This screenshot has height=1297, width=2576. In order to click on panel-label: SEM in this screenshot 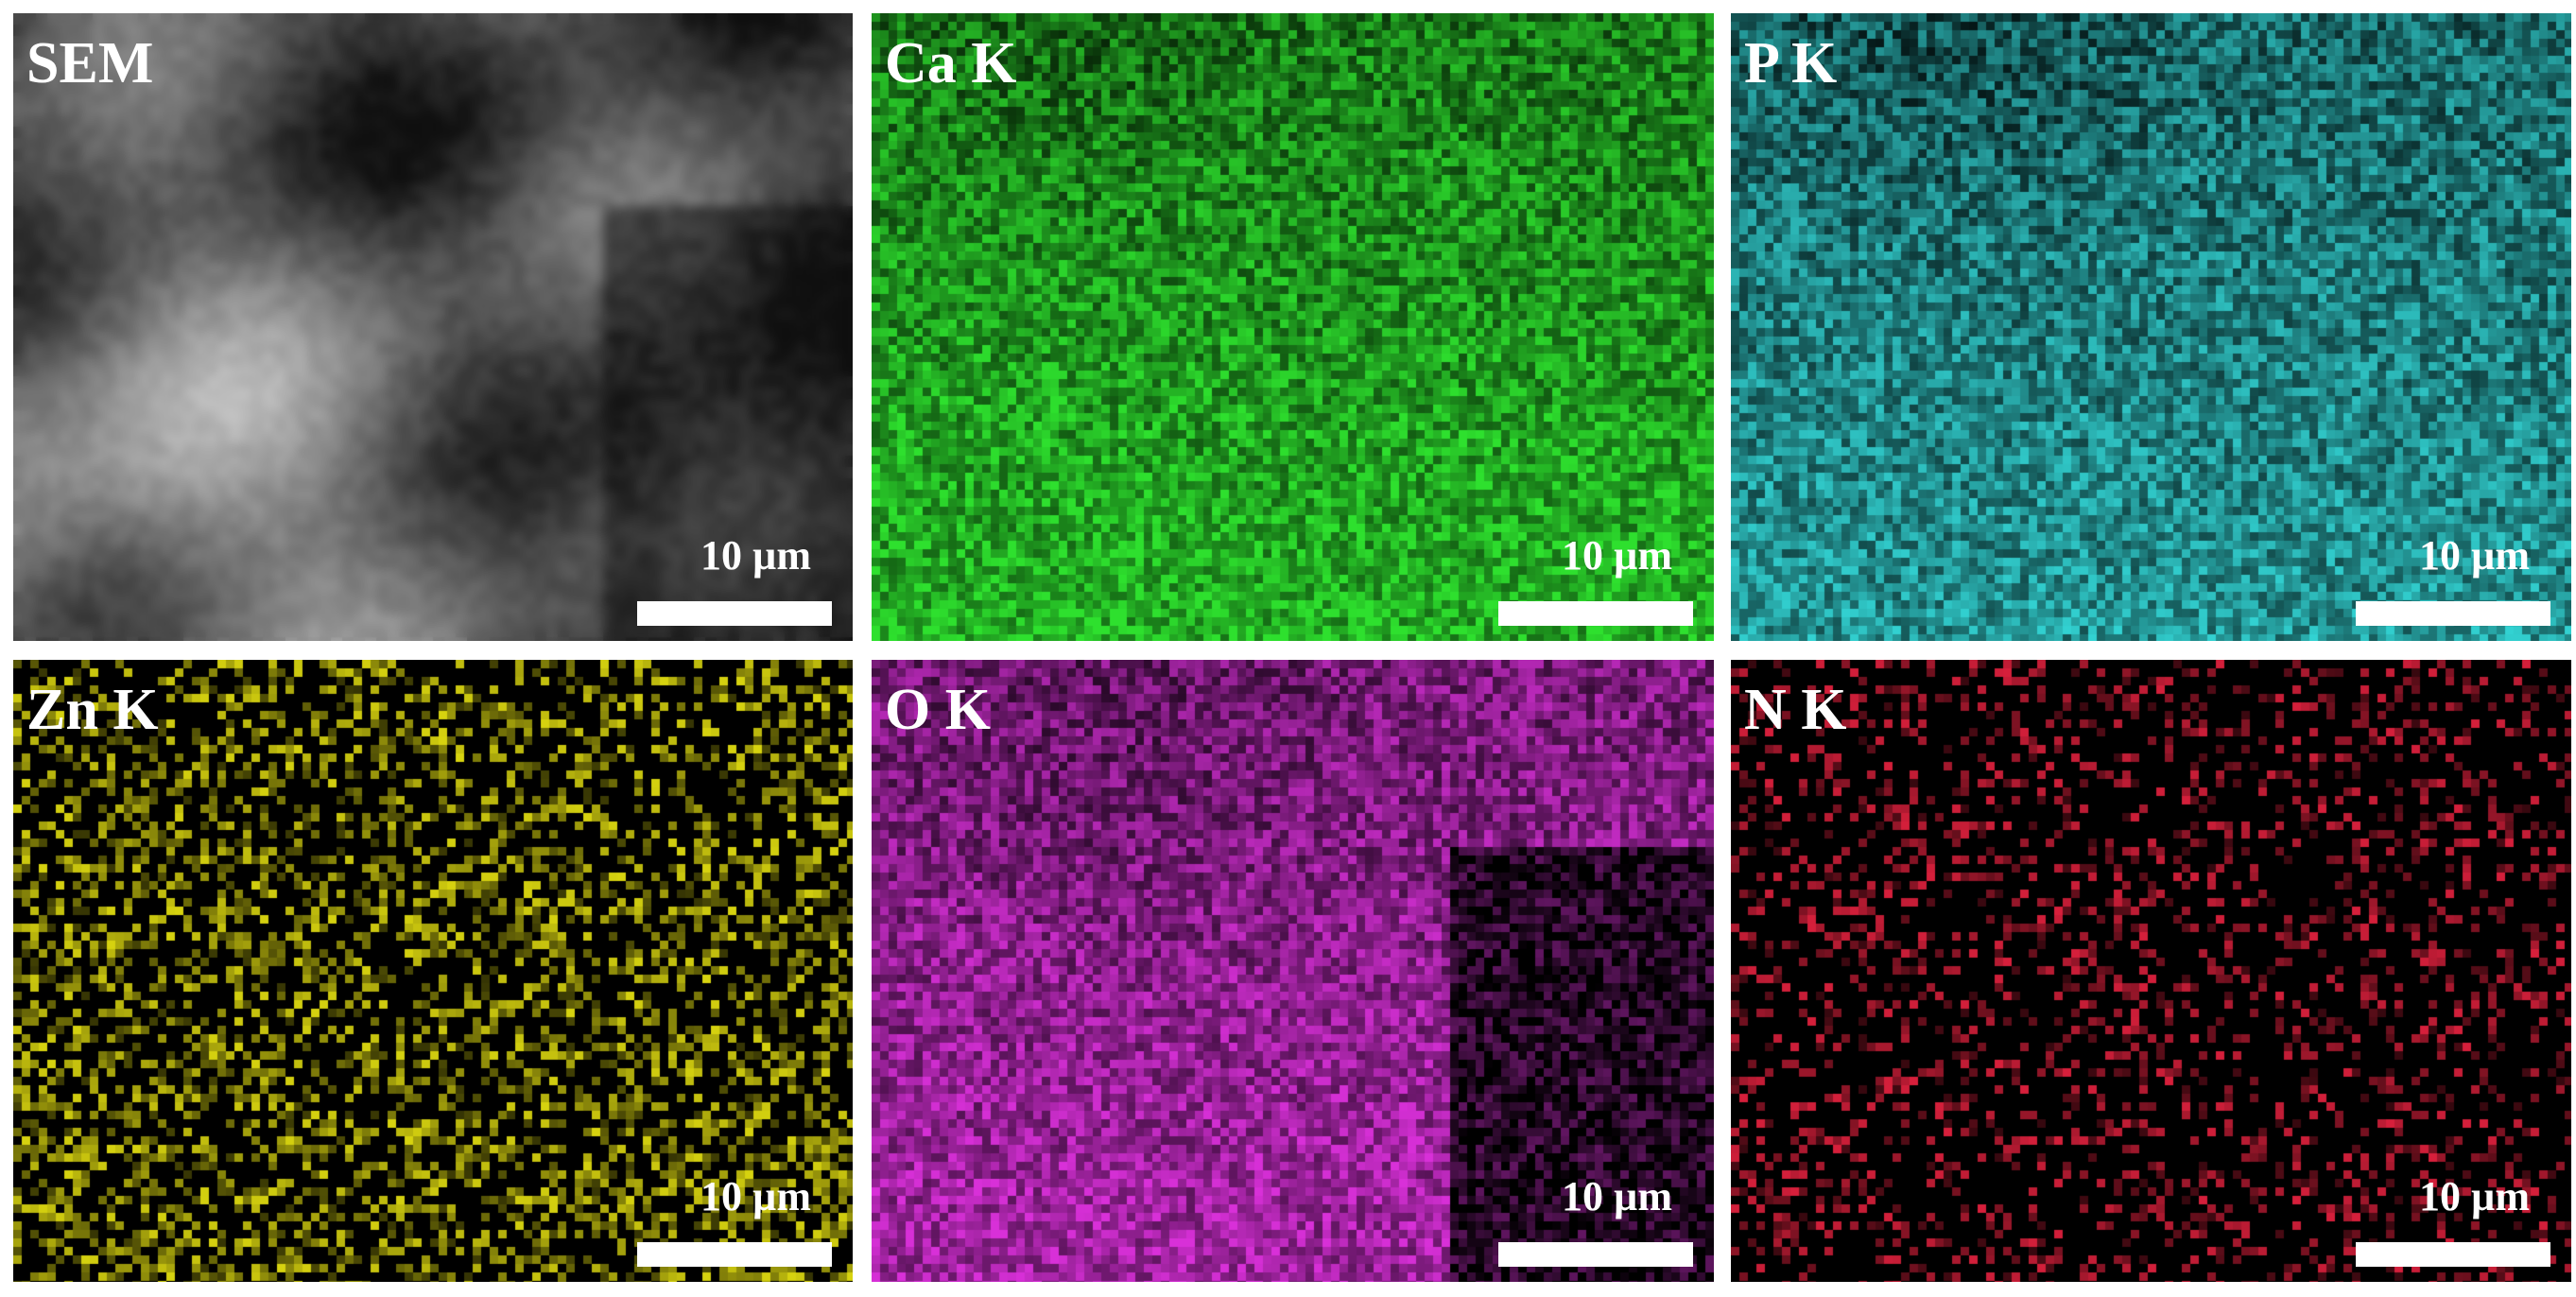, I will do `click(90, 63)`.